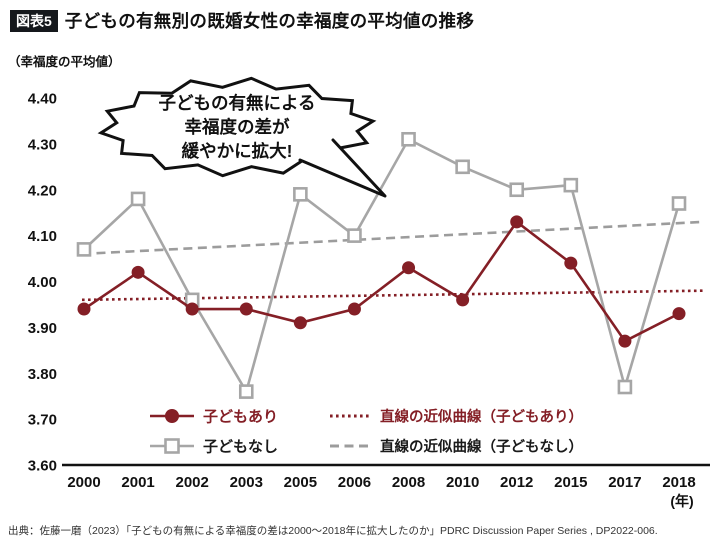  I want to click on x-tick-label: 2006, so click(354, 482).